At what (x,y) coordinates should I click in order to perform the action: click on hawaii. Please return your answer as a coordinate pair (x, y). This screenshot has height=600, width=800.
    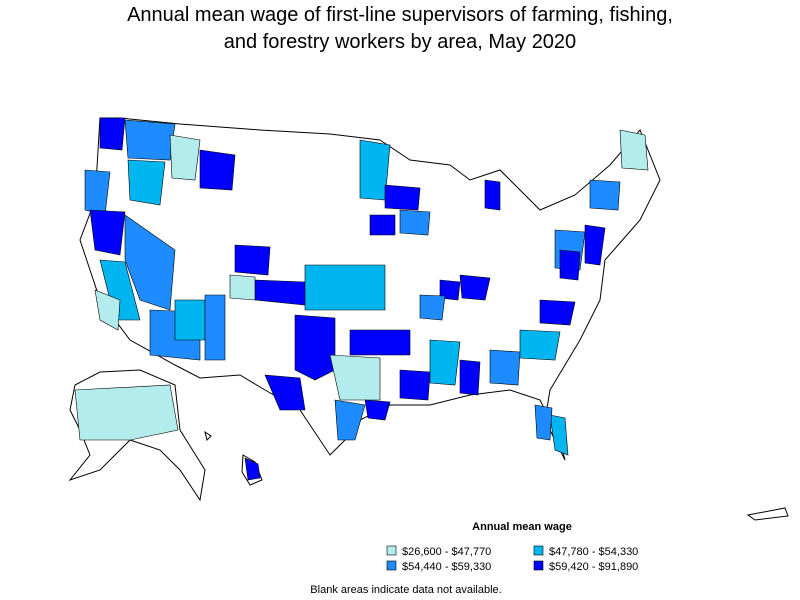
    Looking at the image, I should click on (208, 435).